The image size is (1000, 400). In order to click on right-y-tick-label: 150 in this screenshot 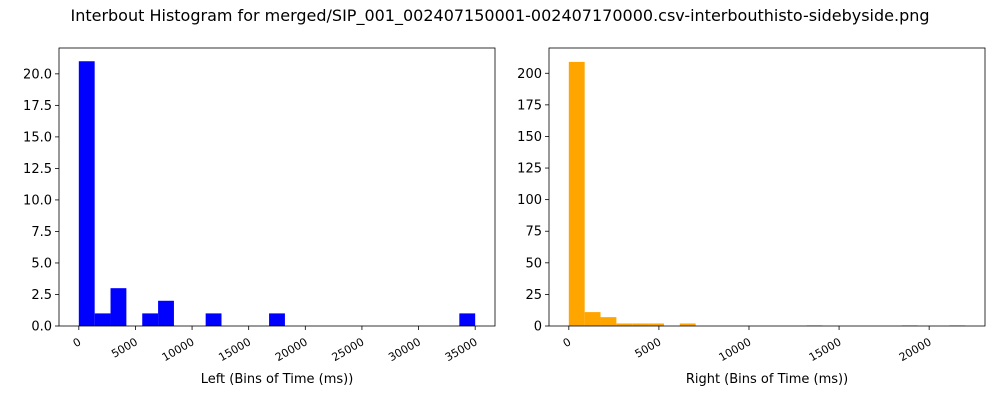, I will do `click(529, 137)`.